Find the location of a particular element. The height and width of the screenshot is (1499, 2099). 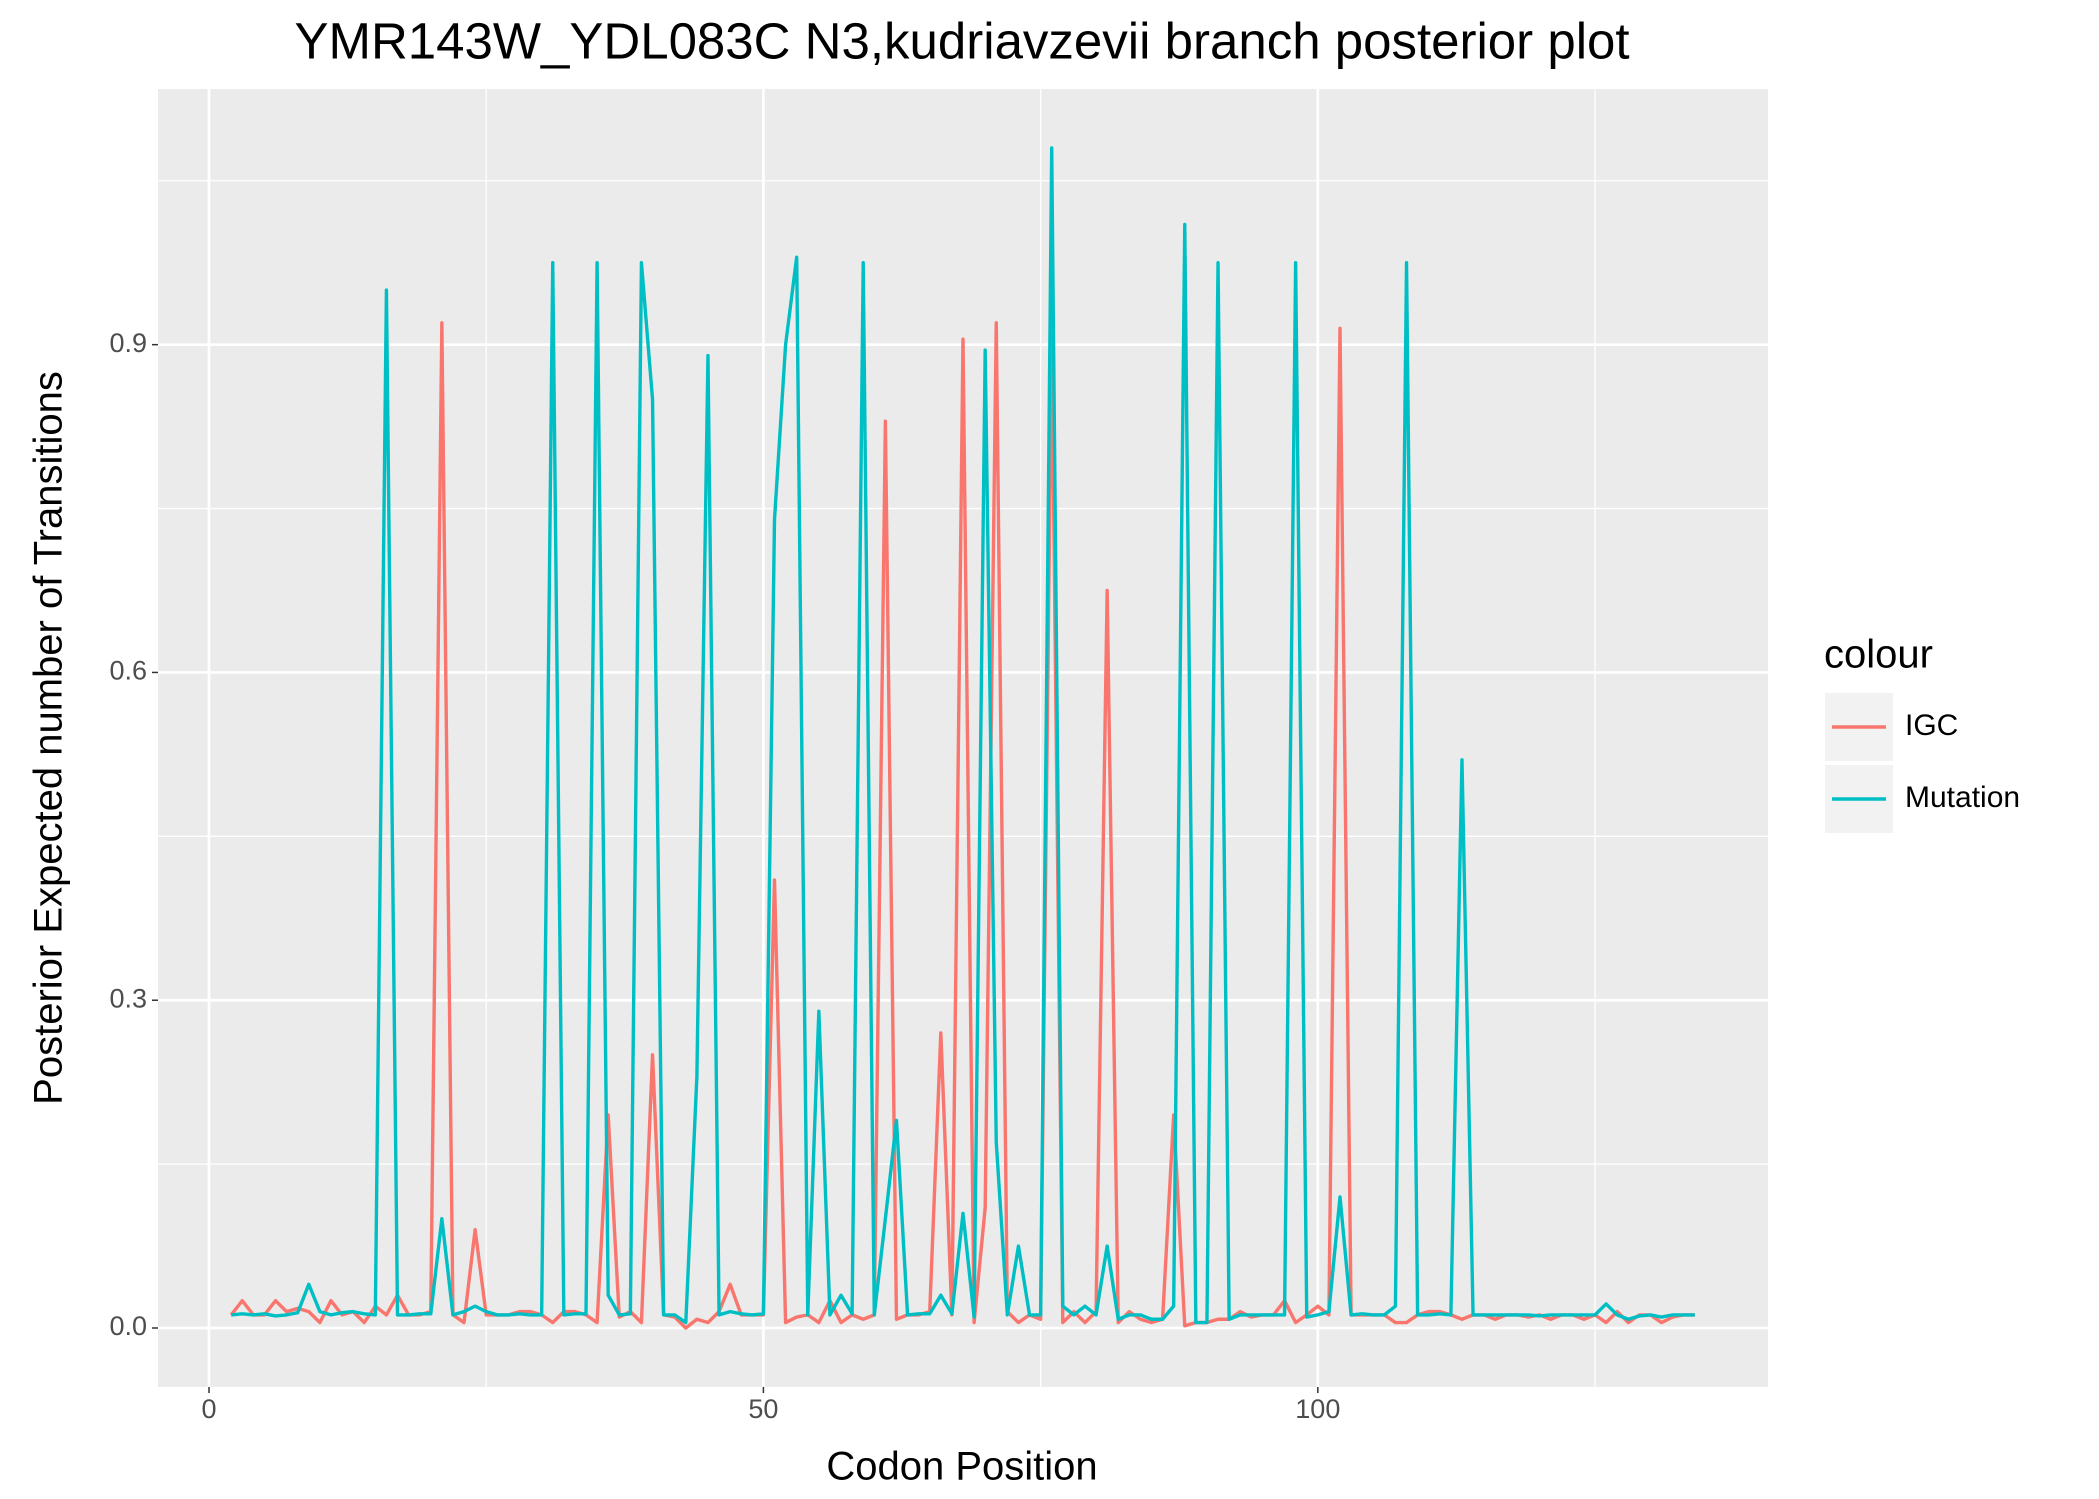

x-tick-label: 0 is located at coordinates (208, 1409).